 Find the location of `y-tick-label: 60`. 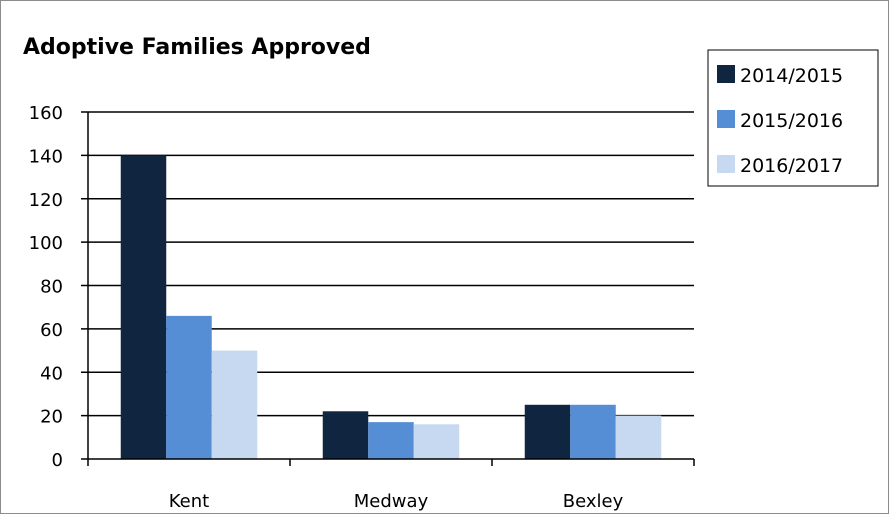

y-tick-label: 60 is located at coordinates (51, 330).